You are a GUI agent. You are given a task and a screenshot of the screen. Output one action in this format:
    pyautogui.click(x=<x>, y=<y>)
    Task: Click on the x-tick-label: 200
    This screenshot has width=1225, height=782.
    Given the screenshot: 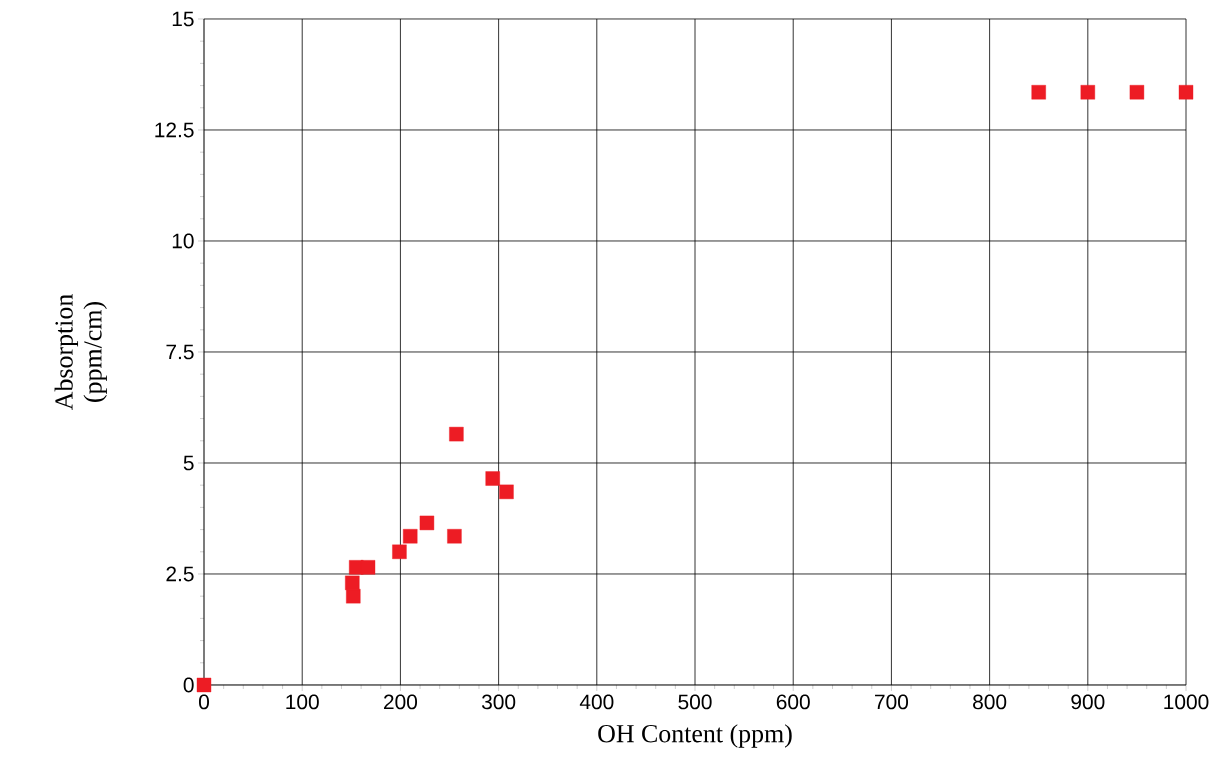 What is the action you would take?
    pyautogui.click(x=401, y=702)
    